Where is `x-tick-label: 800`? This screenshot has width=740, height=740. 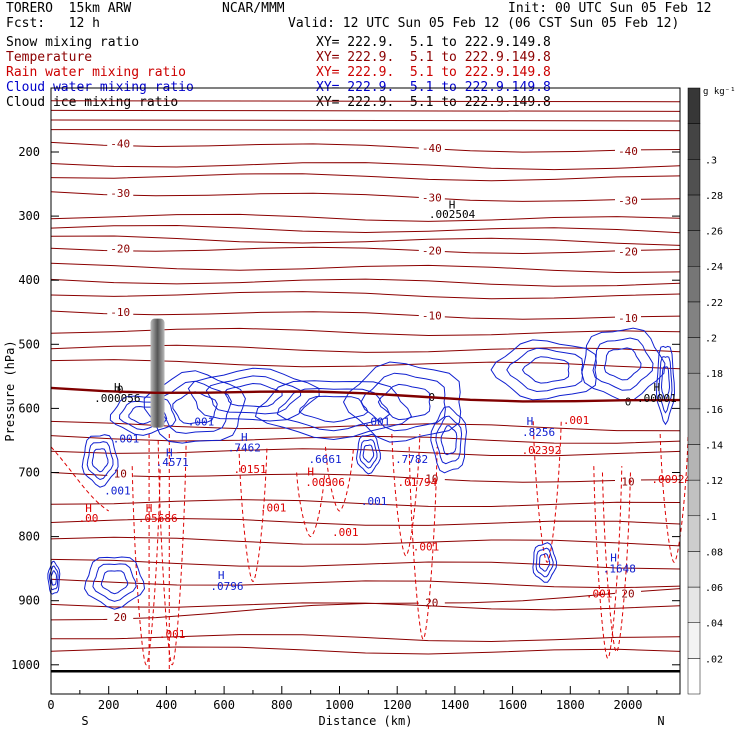 x-tick-label: 800 is located at coordinates (282, 705).